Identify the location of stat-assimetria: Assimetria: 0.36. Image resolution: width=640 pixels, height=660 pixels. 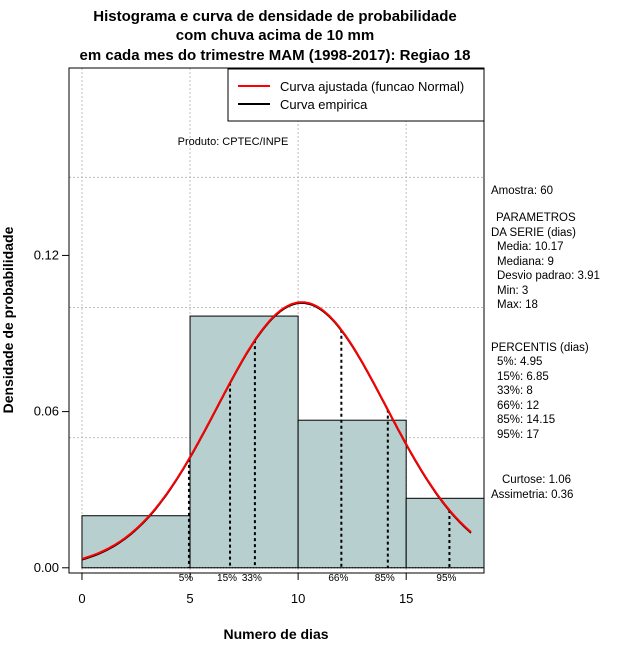
(532, 495).